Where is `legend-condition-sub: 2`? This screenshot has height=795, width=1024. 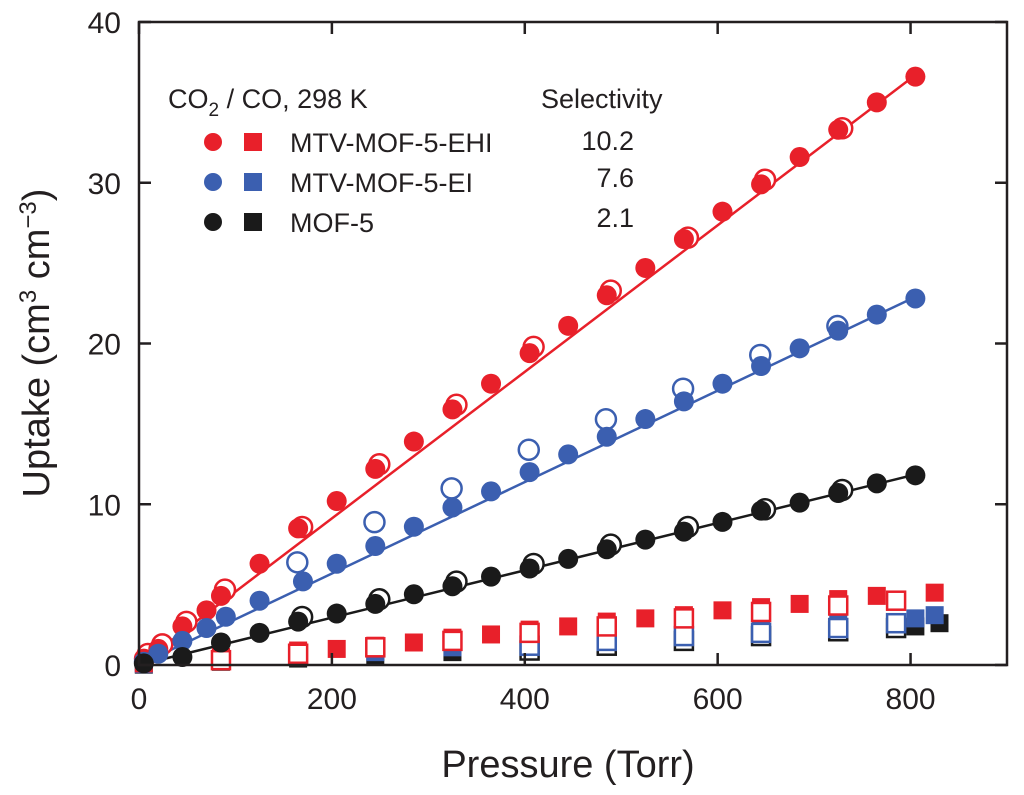
legend-condition-sub: 2 is located at coordinates (214, 110).